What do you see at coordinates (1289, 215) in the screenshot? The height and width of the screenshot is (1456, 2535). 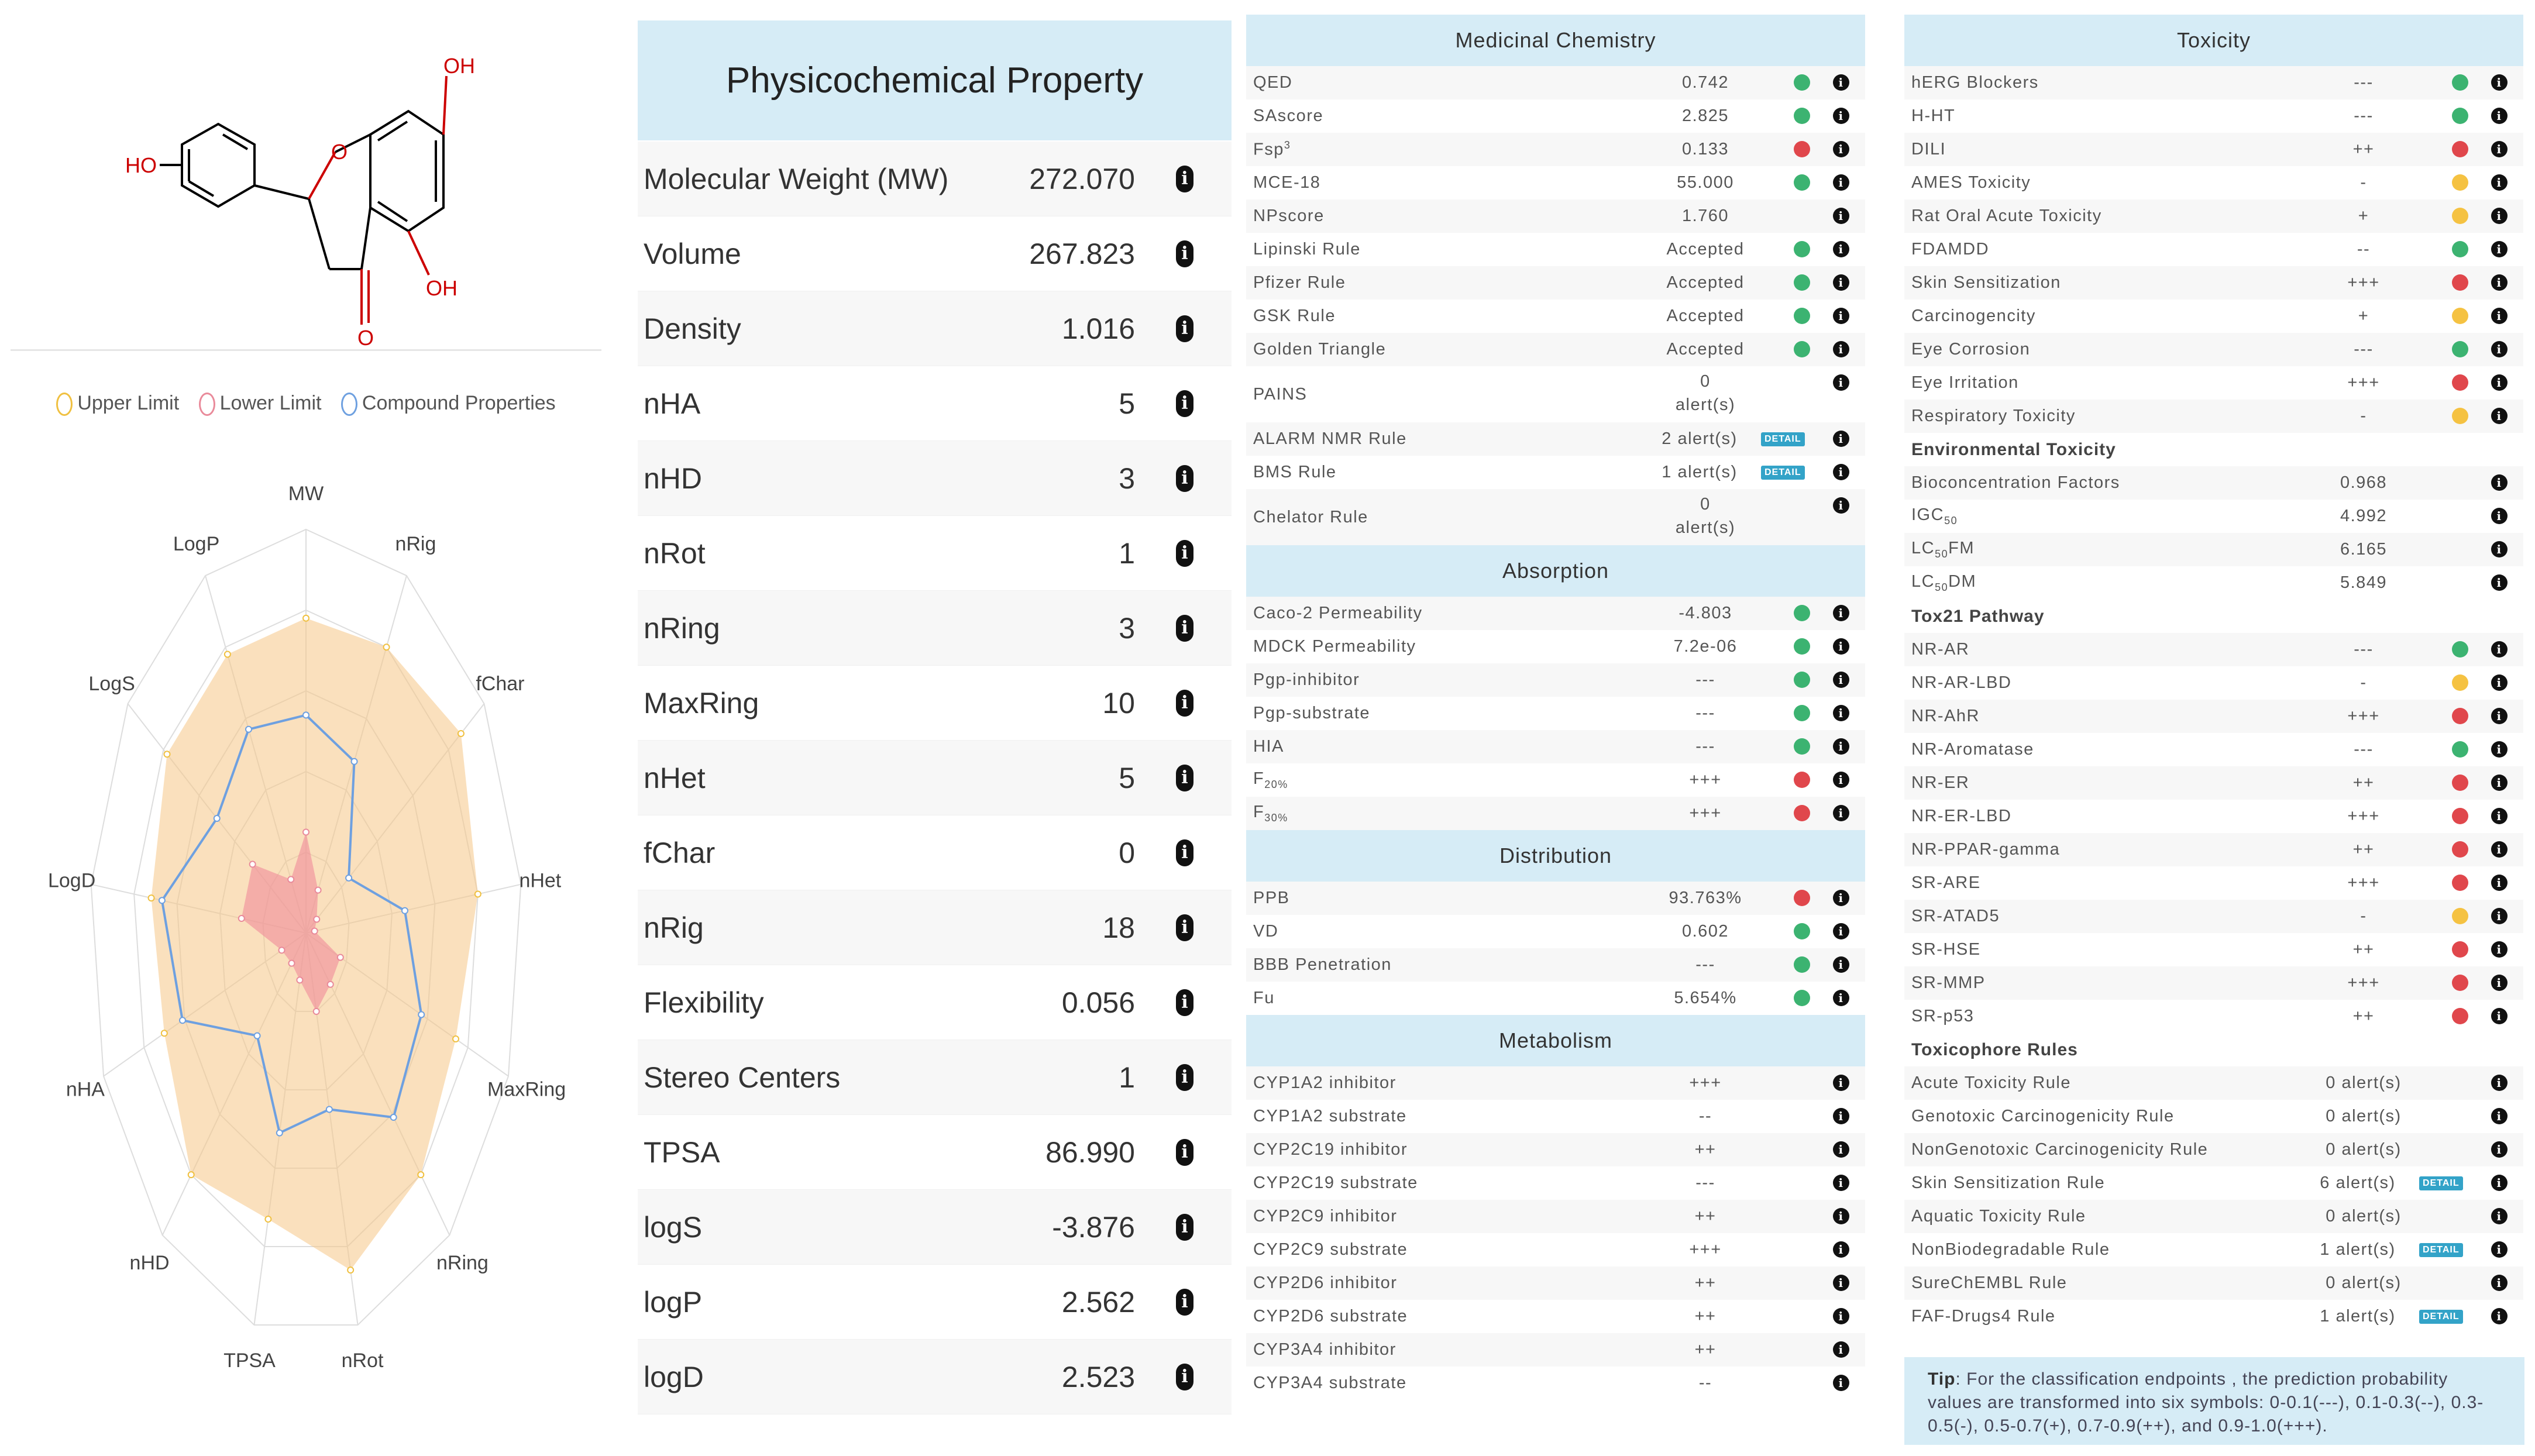 I see `row-name-text: NPscore` at bounding box center [1289, 215].